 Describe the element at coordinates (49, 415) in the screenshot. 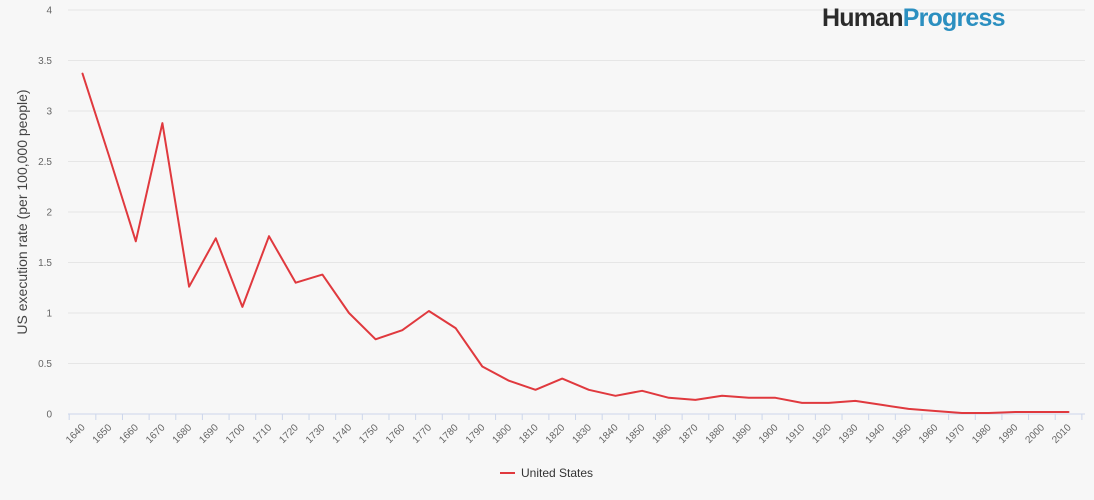

I see `y-tick-label-0: 0` at that location.